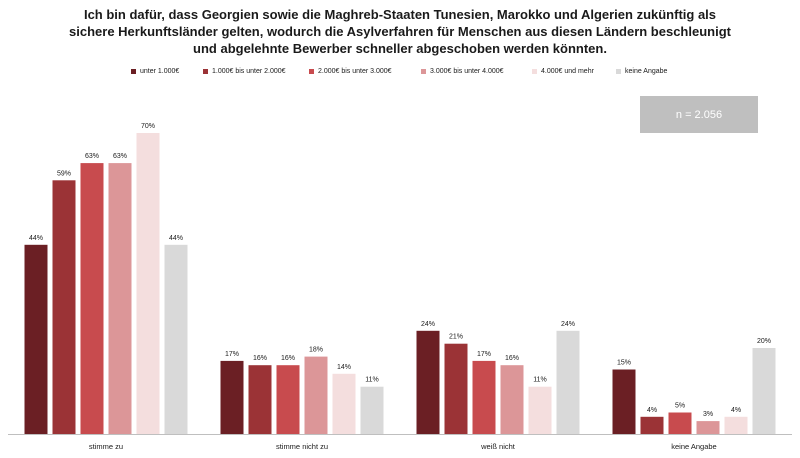  What do you see at coordinates (467, 71) in the screenshot?
I see `legend-label: 3.000€ bis unter 4.000€` at bounding box center [467, 71].